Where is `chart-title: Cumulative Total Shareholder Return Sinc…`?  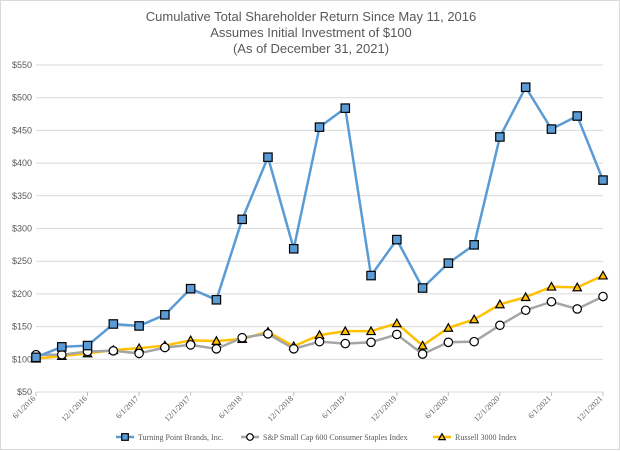
chart-title: Cumulative Total Shareholder Return Sinc… is located at coordinates (311, 16).